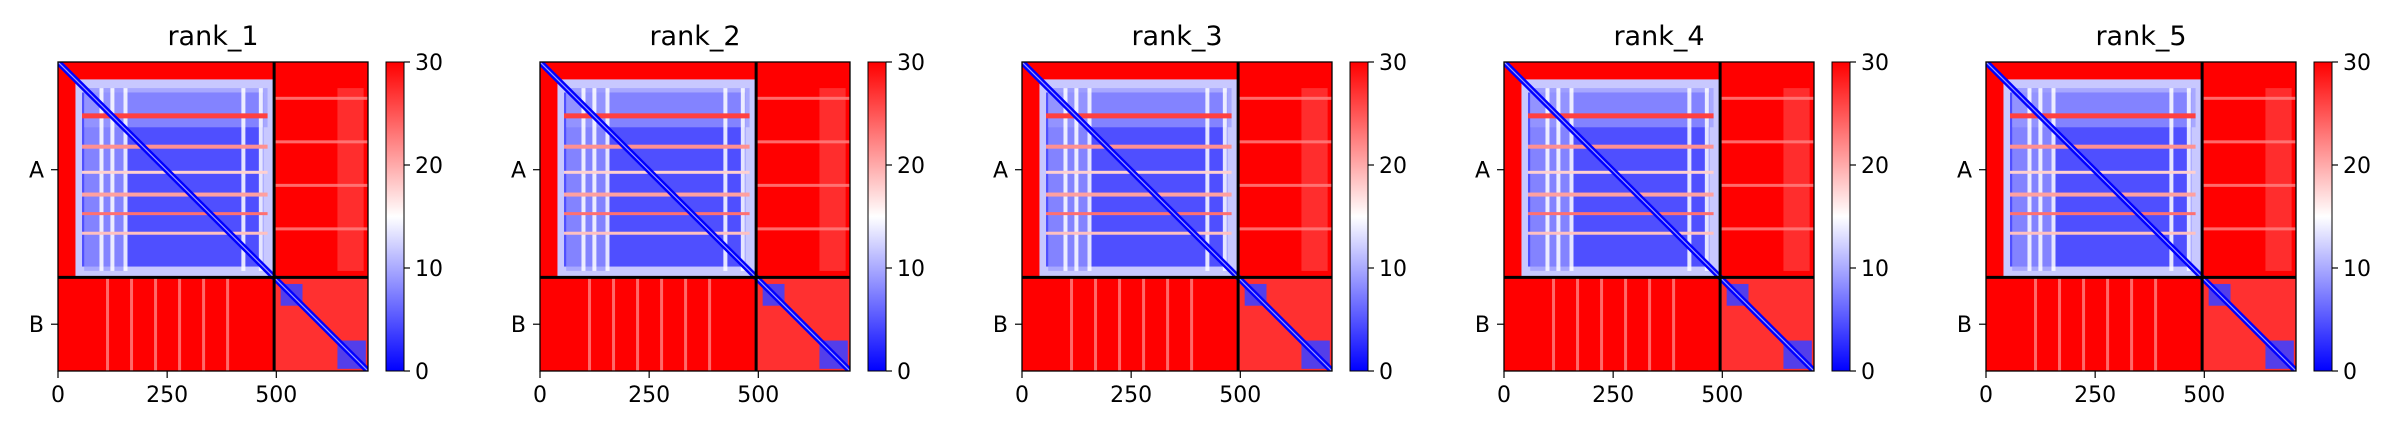 The width and height of the screenshot is (2401, 438). Describe the element at coordinates (212, 36) in the screenshot. I see `panel-title: rank_1` at that location.